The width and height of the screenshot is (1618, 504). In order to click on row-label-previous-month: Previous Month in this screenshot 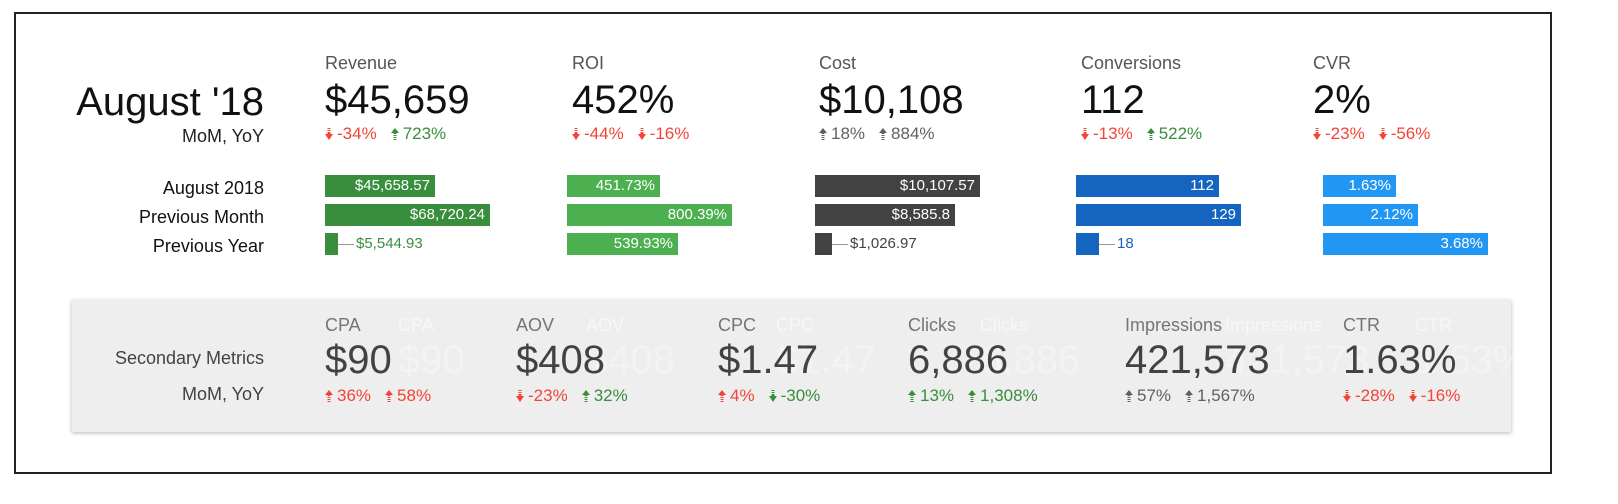, I will do `click(201, 217)`.